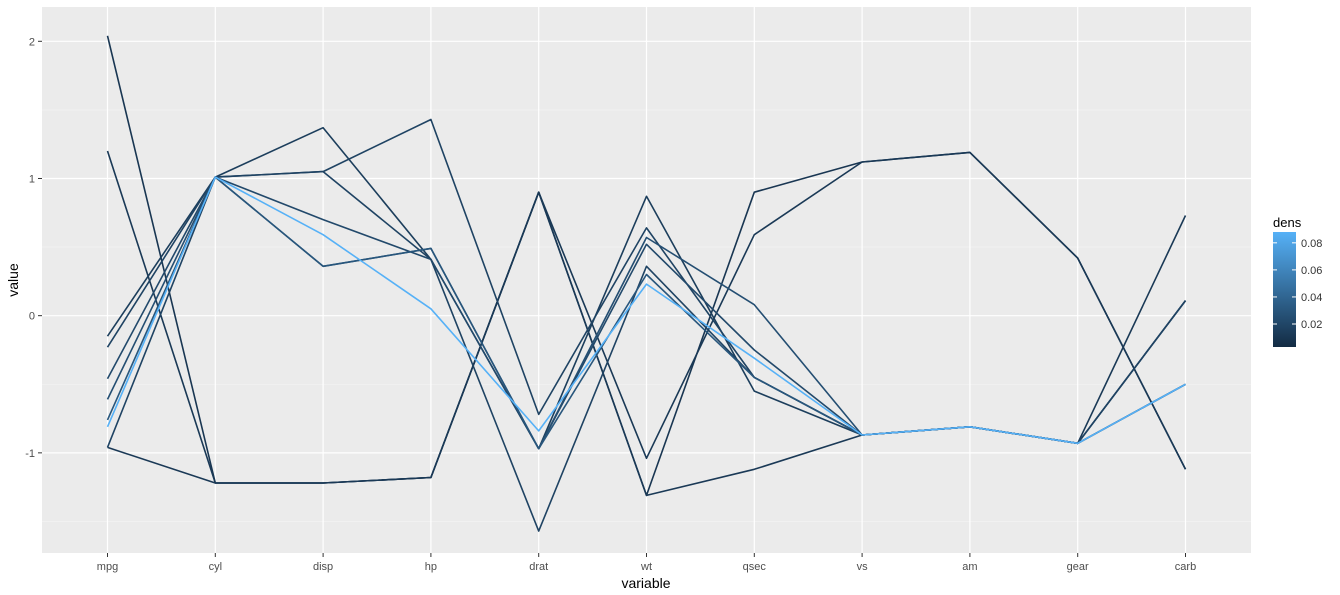 This screenshot has width=1340, height=595. What do you see at coordinates (538, 567) in the screenshot?
I see `x-tick-label: drat` at bounding box center [538, 567].